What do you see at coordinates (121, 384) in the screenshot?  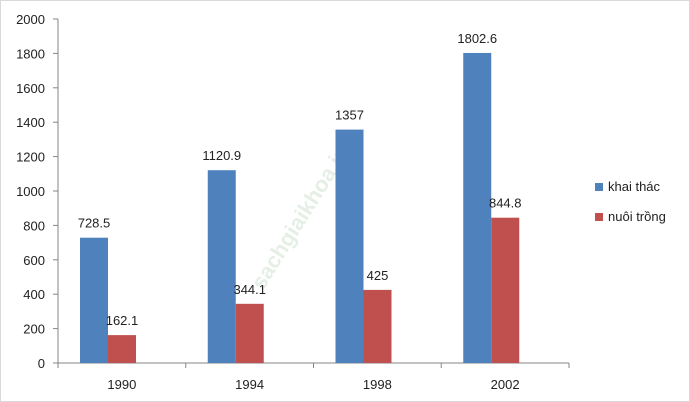 I see `x-tick-label: 1990` at bounding box center [121, 384].